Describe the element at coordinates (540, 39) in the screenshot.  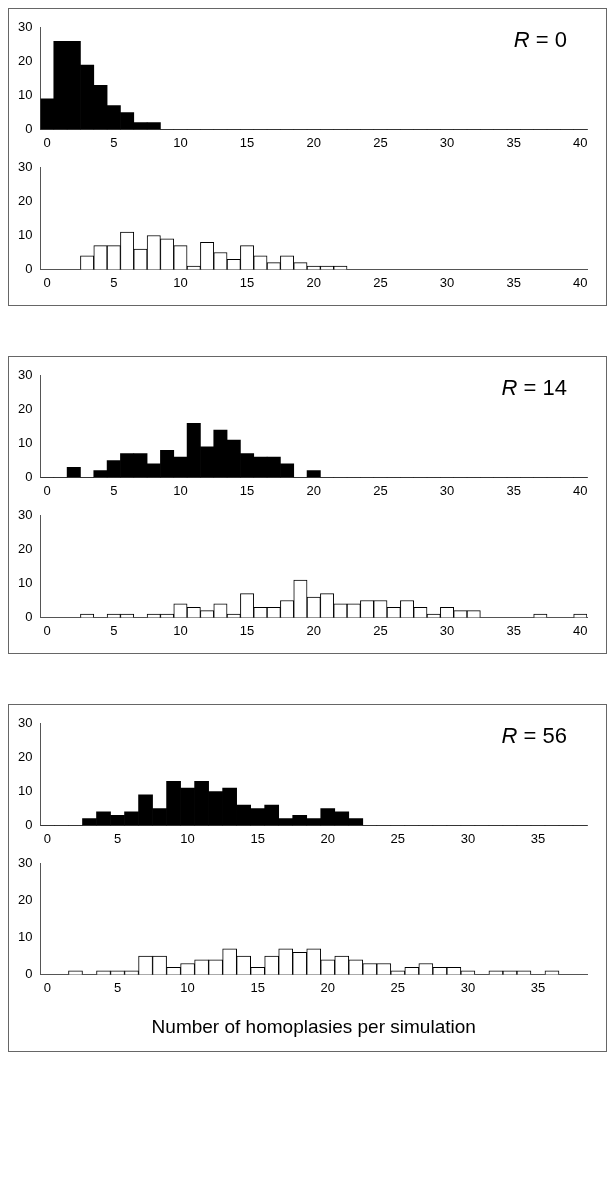
I see `annotation: R = 0` at that location.